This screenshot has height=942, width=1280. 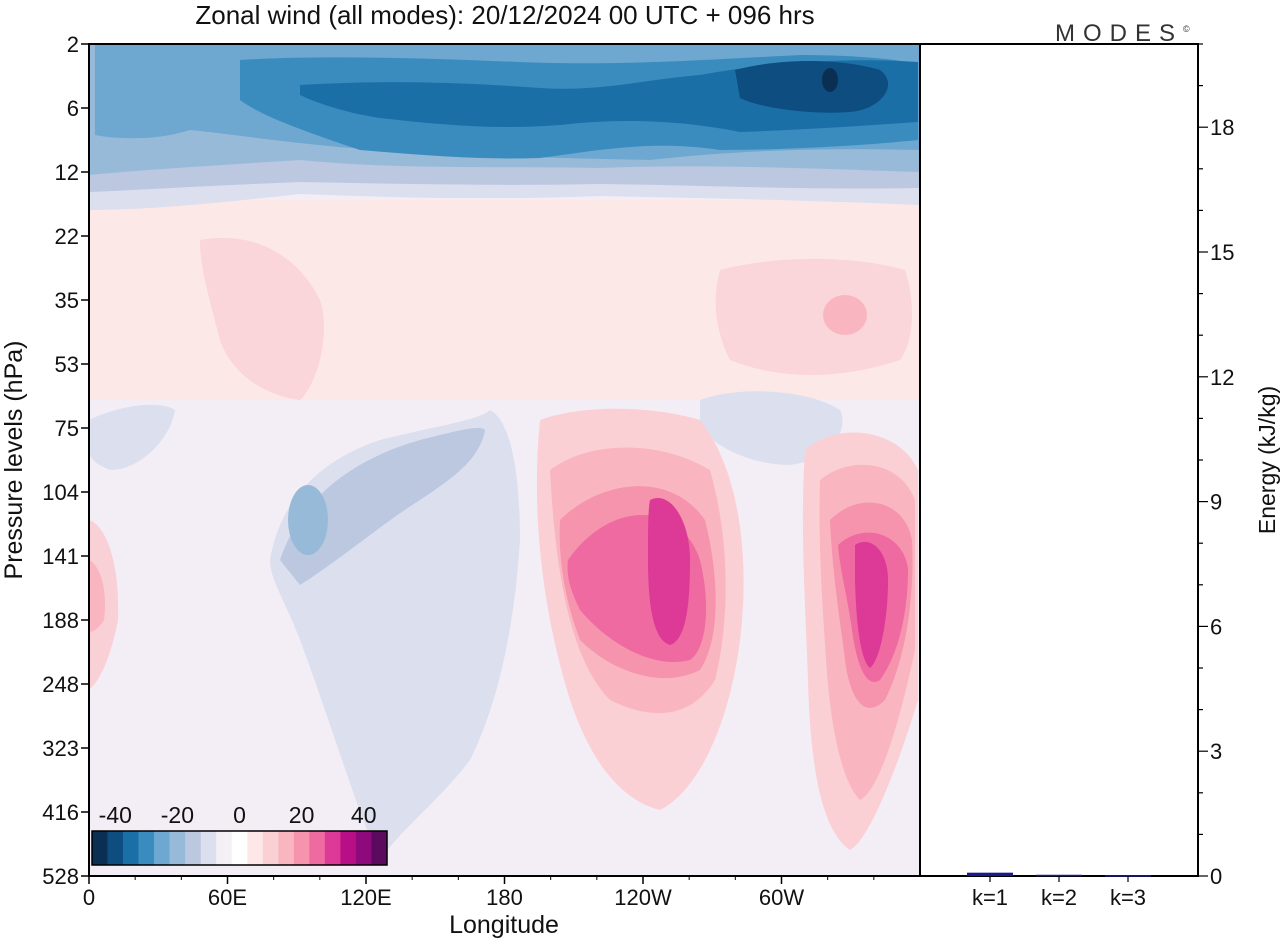 What do you see at coordinates (1216, 502) in the screenshot?
I see `energy-tick-label: 9` at bounding box center [1216, 502].